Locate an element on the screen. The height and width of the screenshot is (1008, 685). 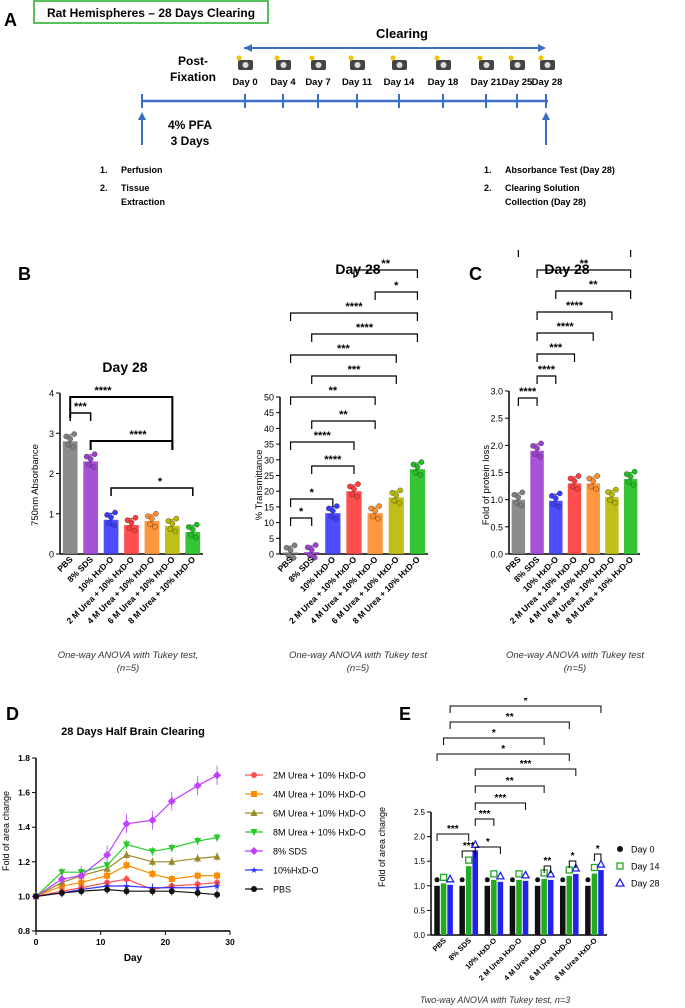
y-tick-label: 3 is located at coordinates (51, 434).